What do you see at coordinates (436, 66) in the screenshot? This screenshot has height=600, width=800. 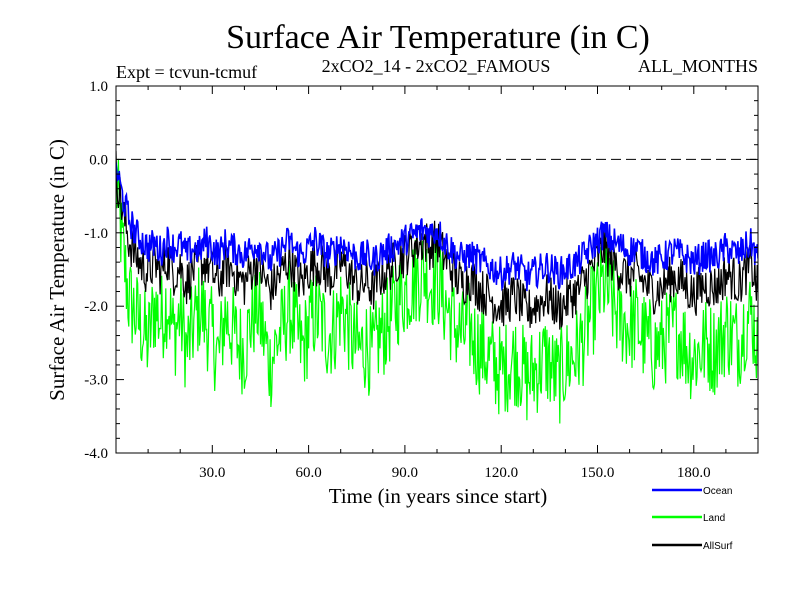 I see `comparison-label: 2xCO2_14 - 2xCO2_FAMOUS` at bounding box center [436, 66].